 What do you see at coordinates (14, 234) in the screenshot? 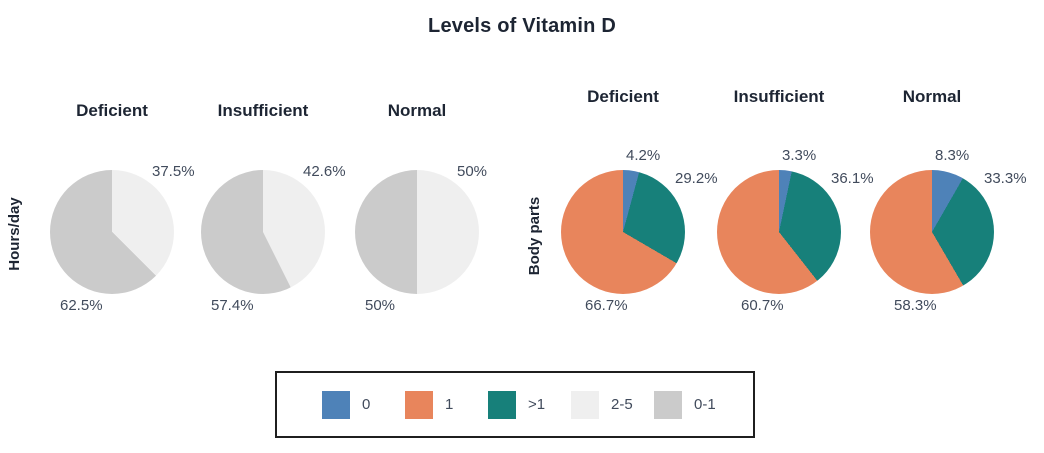
I see `row-axis-label: Hours/day` at bounding box center [14, 234].